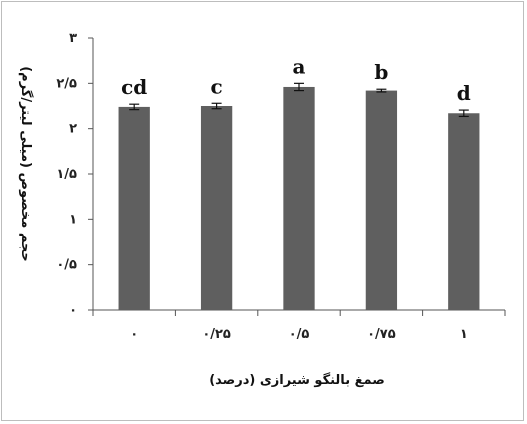  Describe the element at coordinates (73, 129) in the screenshot. I see `y-tick-label: ۲` at that location.